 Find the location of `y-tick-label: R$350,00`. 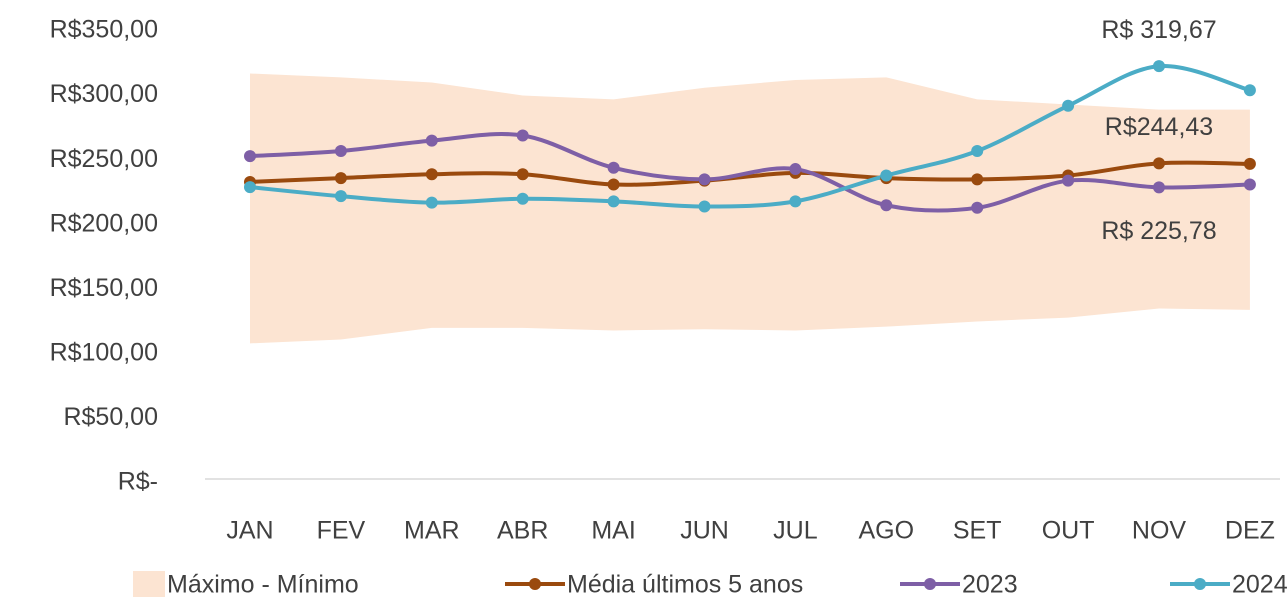

y-tick-label: R$350,00 is located at coordinates (104, 30).